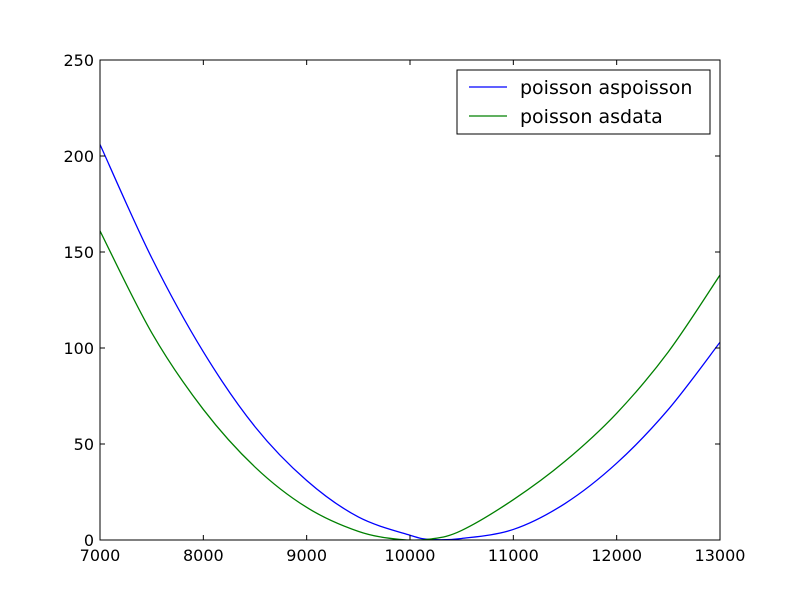 This screenshot has width=800, height=600. I want to click on x-tick-label: 7000, so click(100, 555).